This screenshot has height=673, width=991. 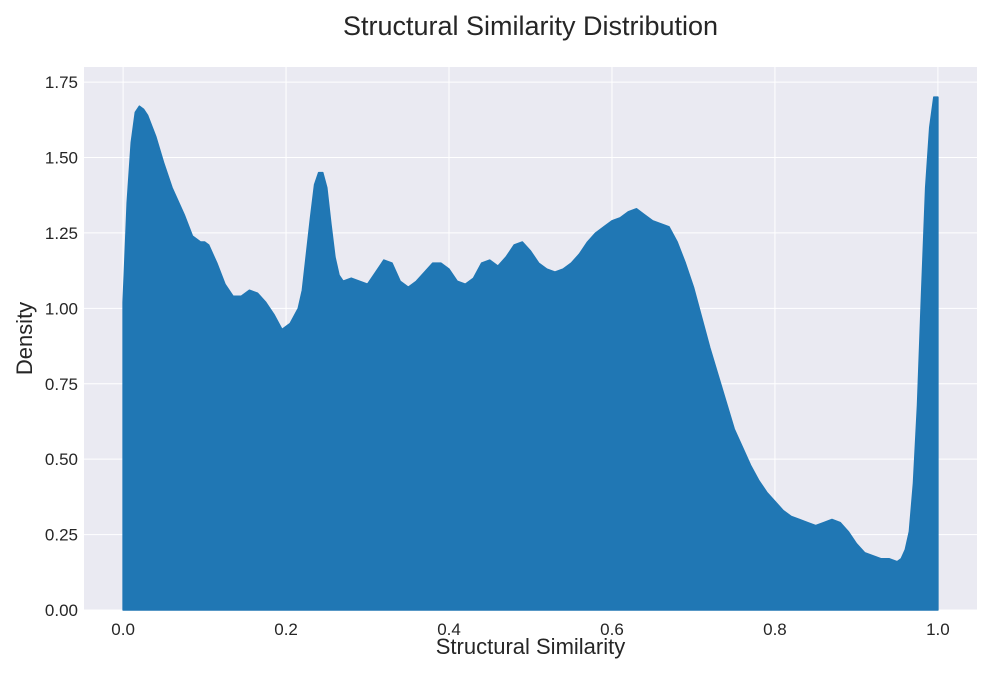 What do you see at coordinates (61, 459) in the screenshot?
I see `y-tick-label: 0.50` at bounding box center [61, 459].